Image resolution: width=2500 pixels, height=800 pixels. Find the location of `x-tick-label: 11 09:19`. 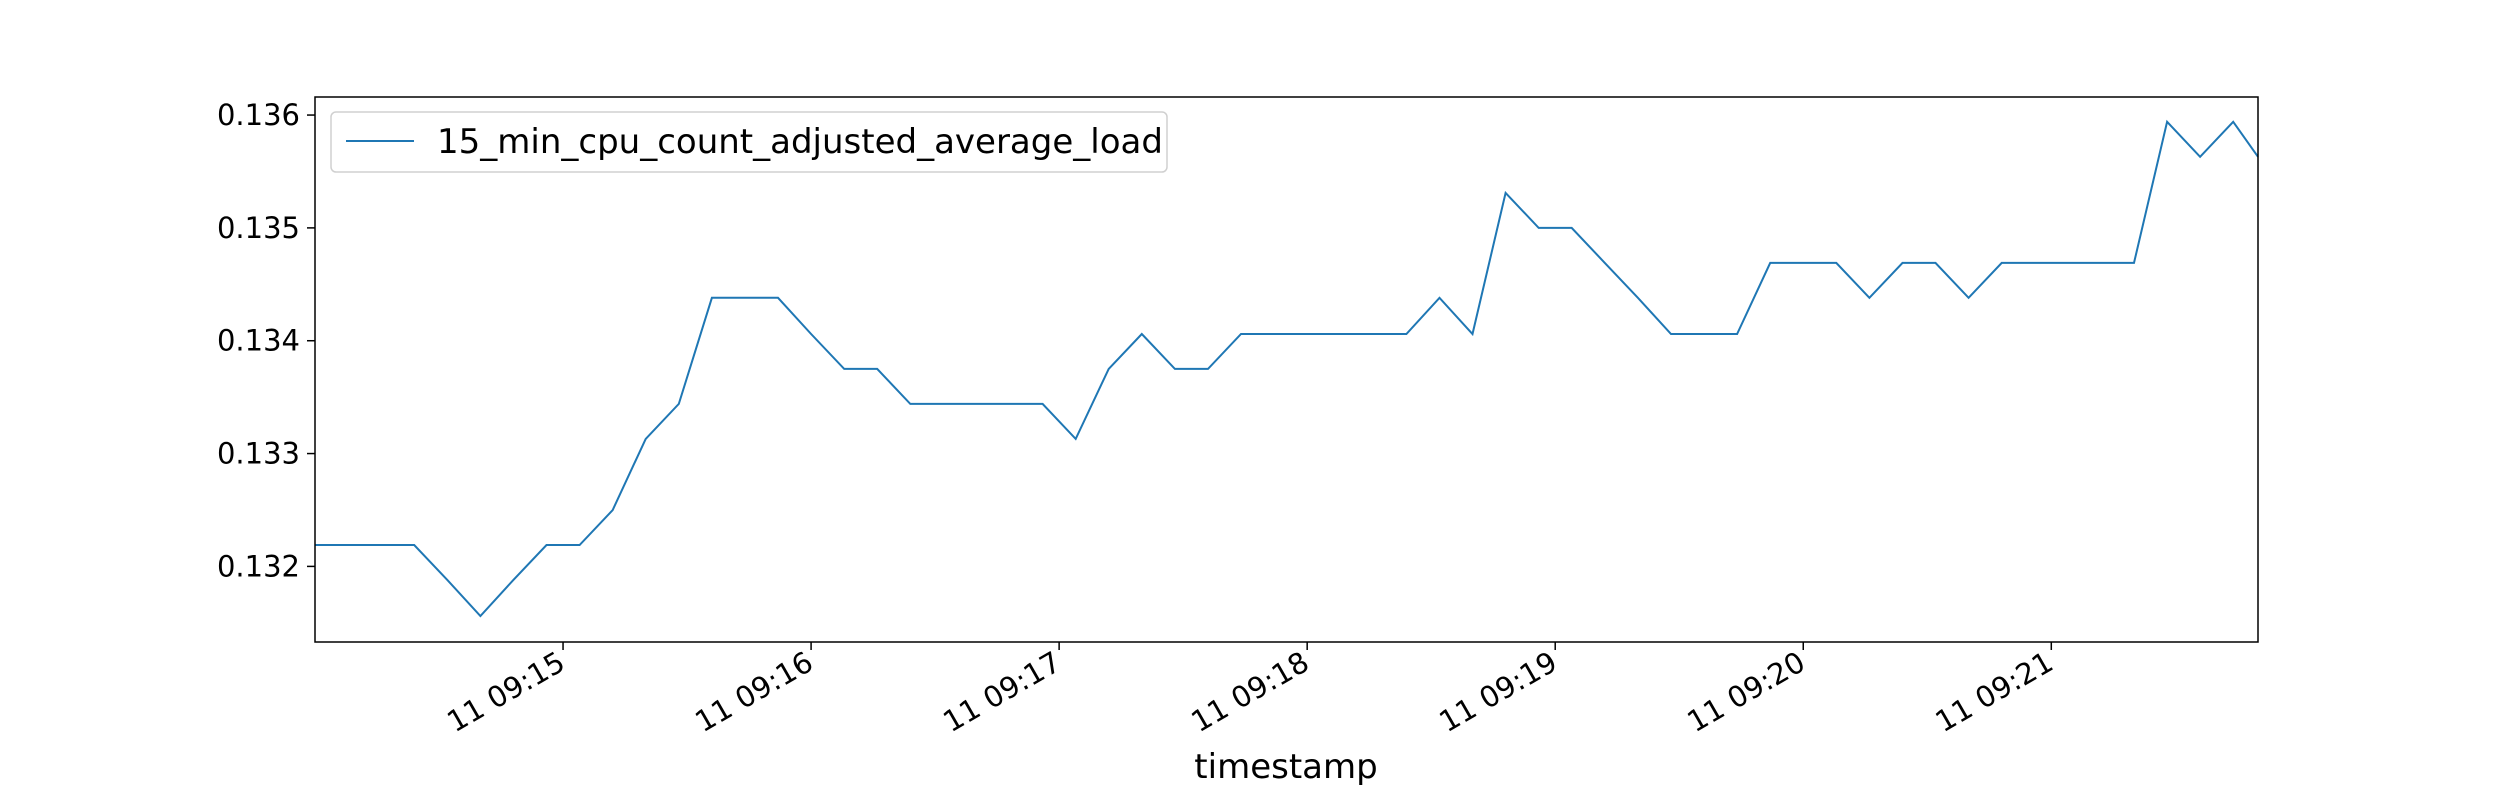

x-tick-label: 11 09:19 is located at coordinates (1497, 692).